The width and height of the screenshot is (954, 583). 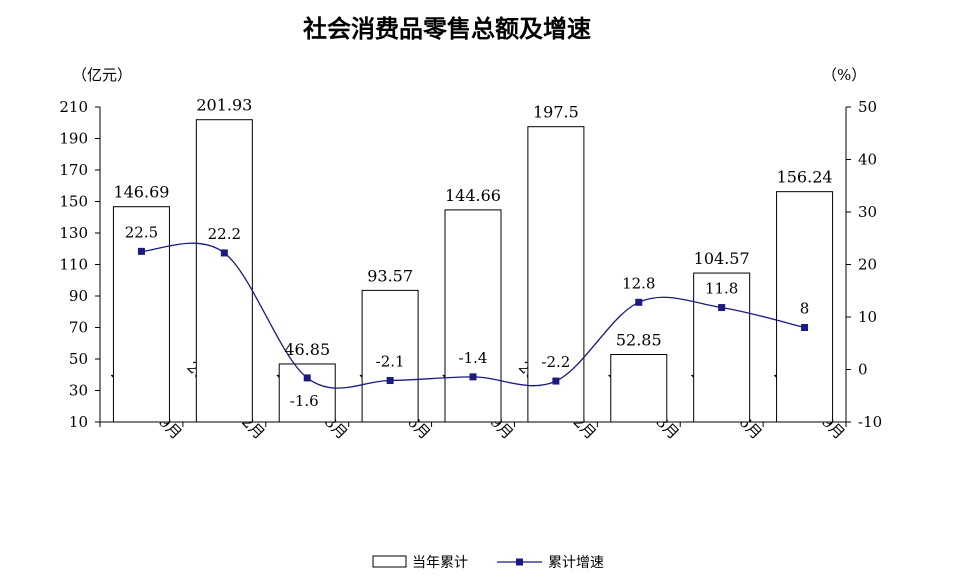 I want to click on right-tick-label: 10, so click(x=867, y=317).